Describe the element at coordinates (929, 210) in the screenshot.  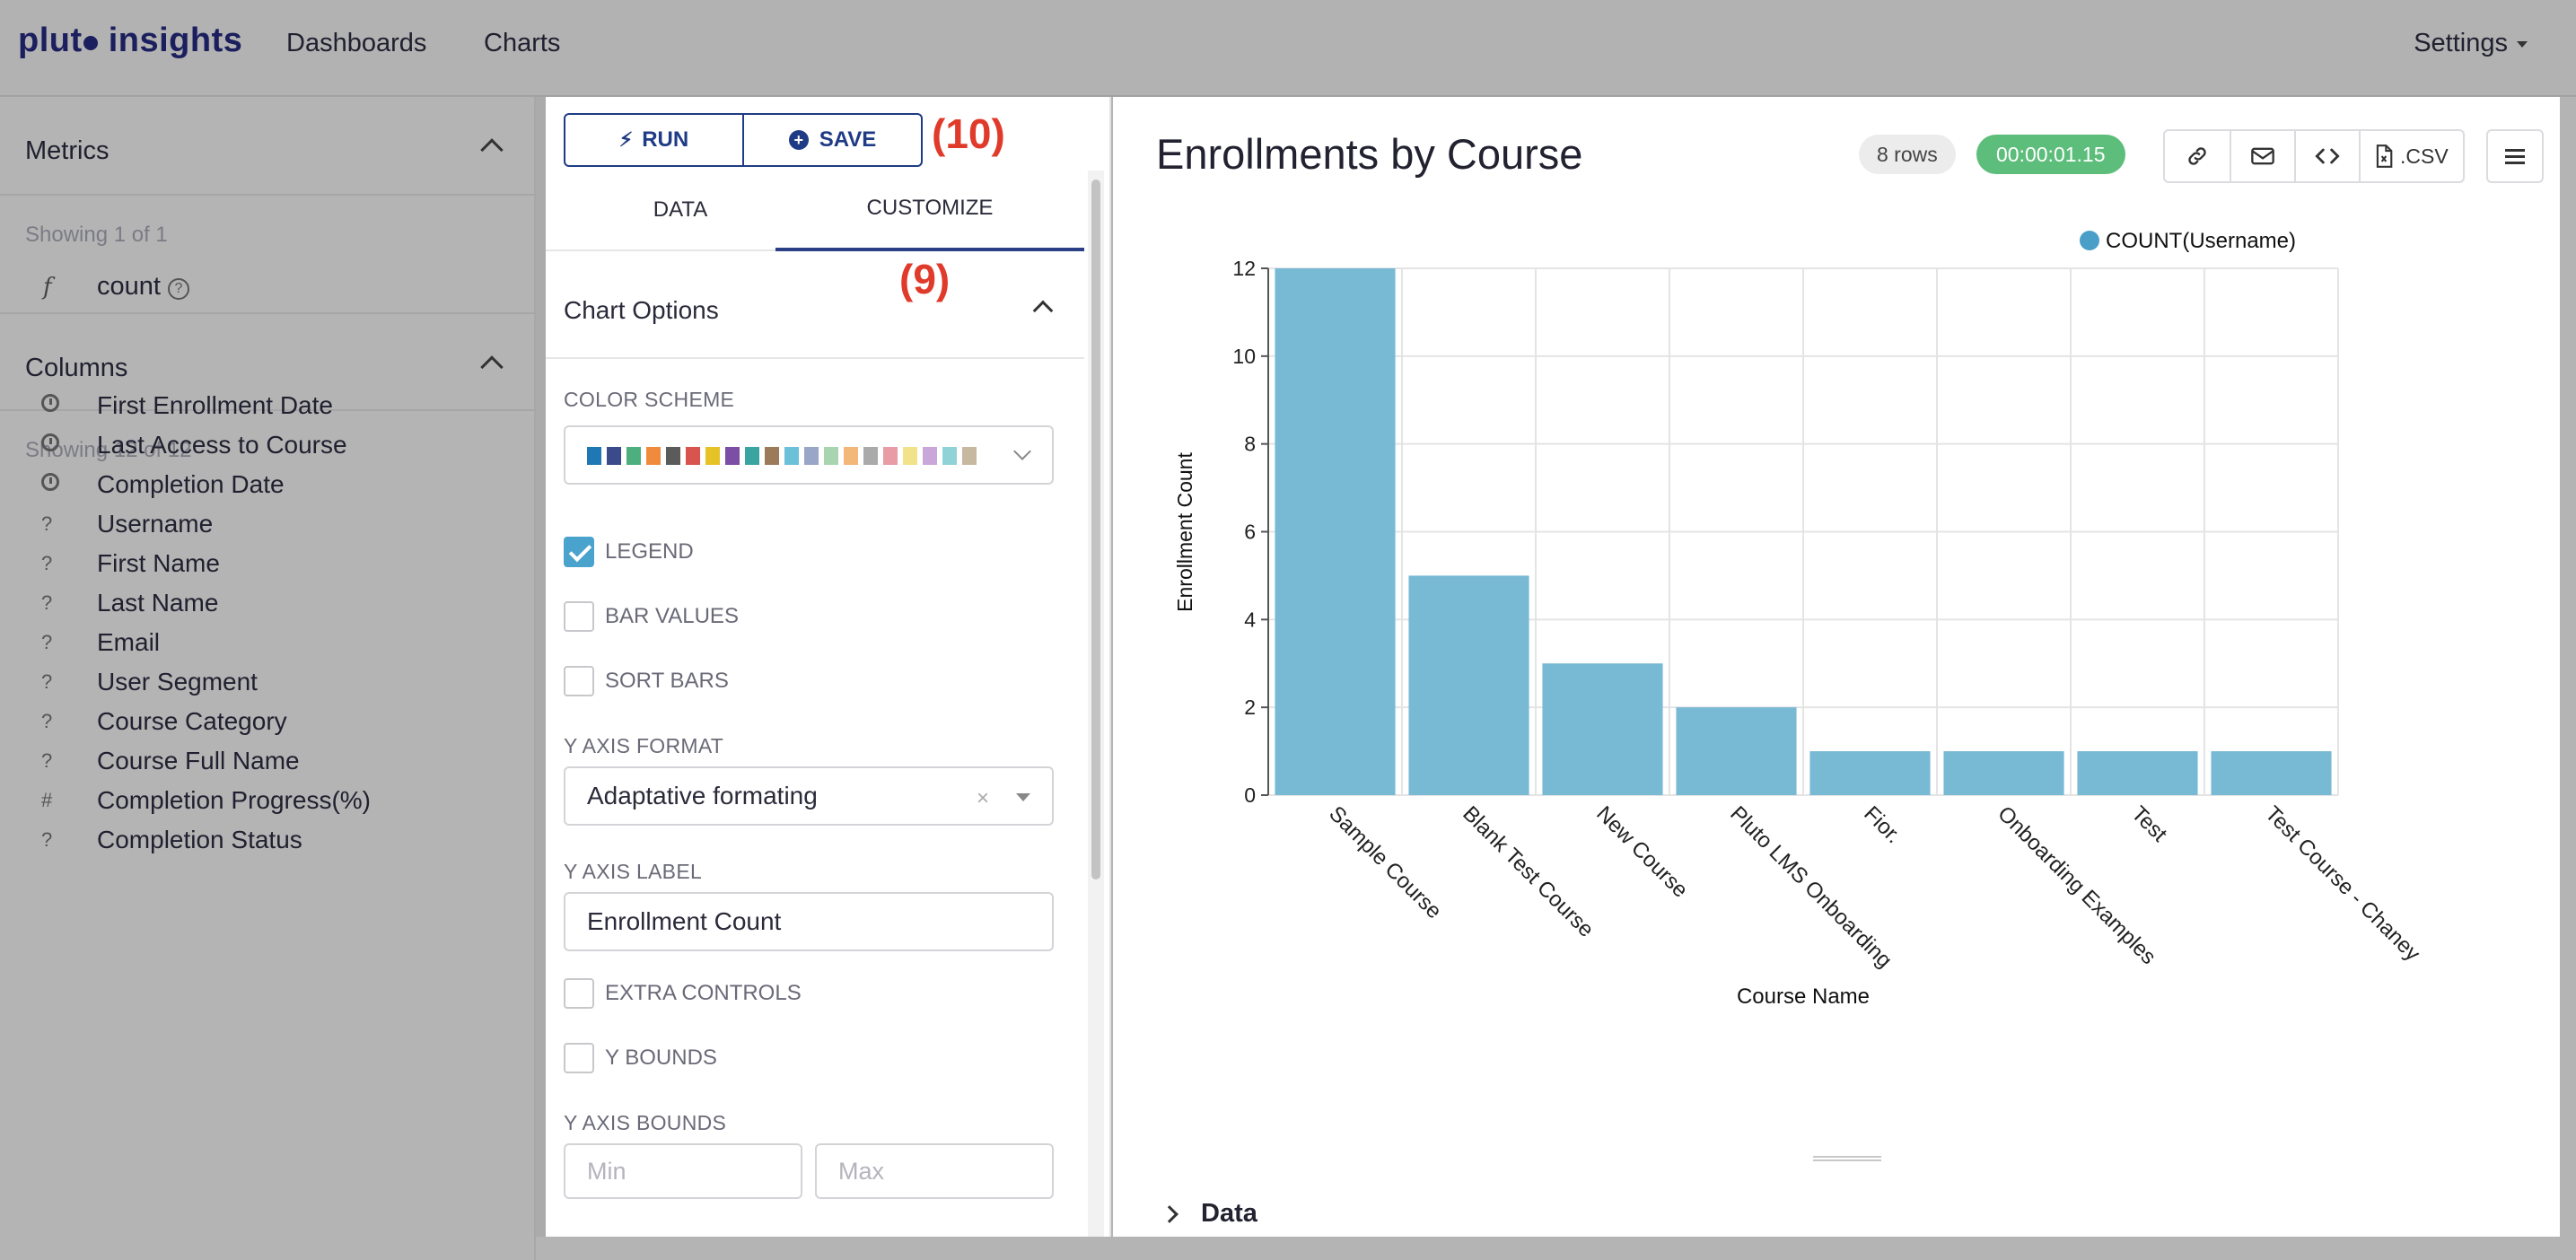
I see `tab-customize: CUSTOMIZE` at that location.